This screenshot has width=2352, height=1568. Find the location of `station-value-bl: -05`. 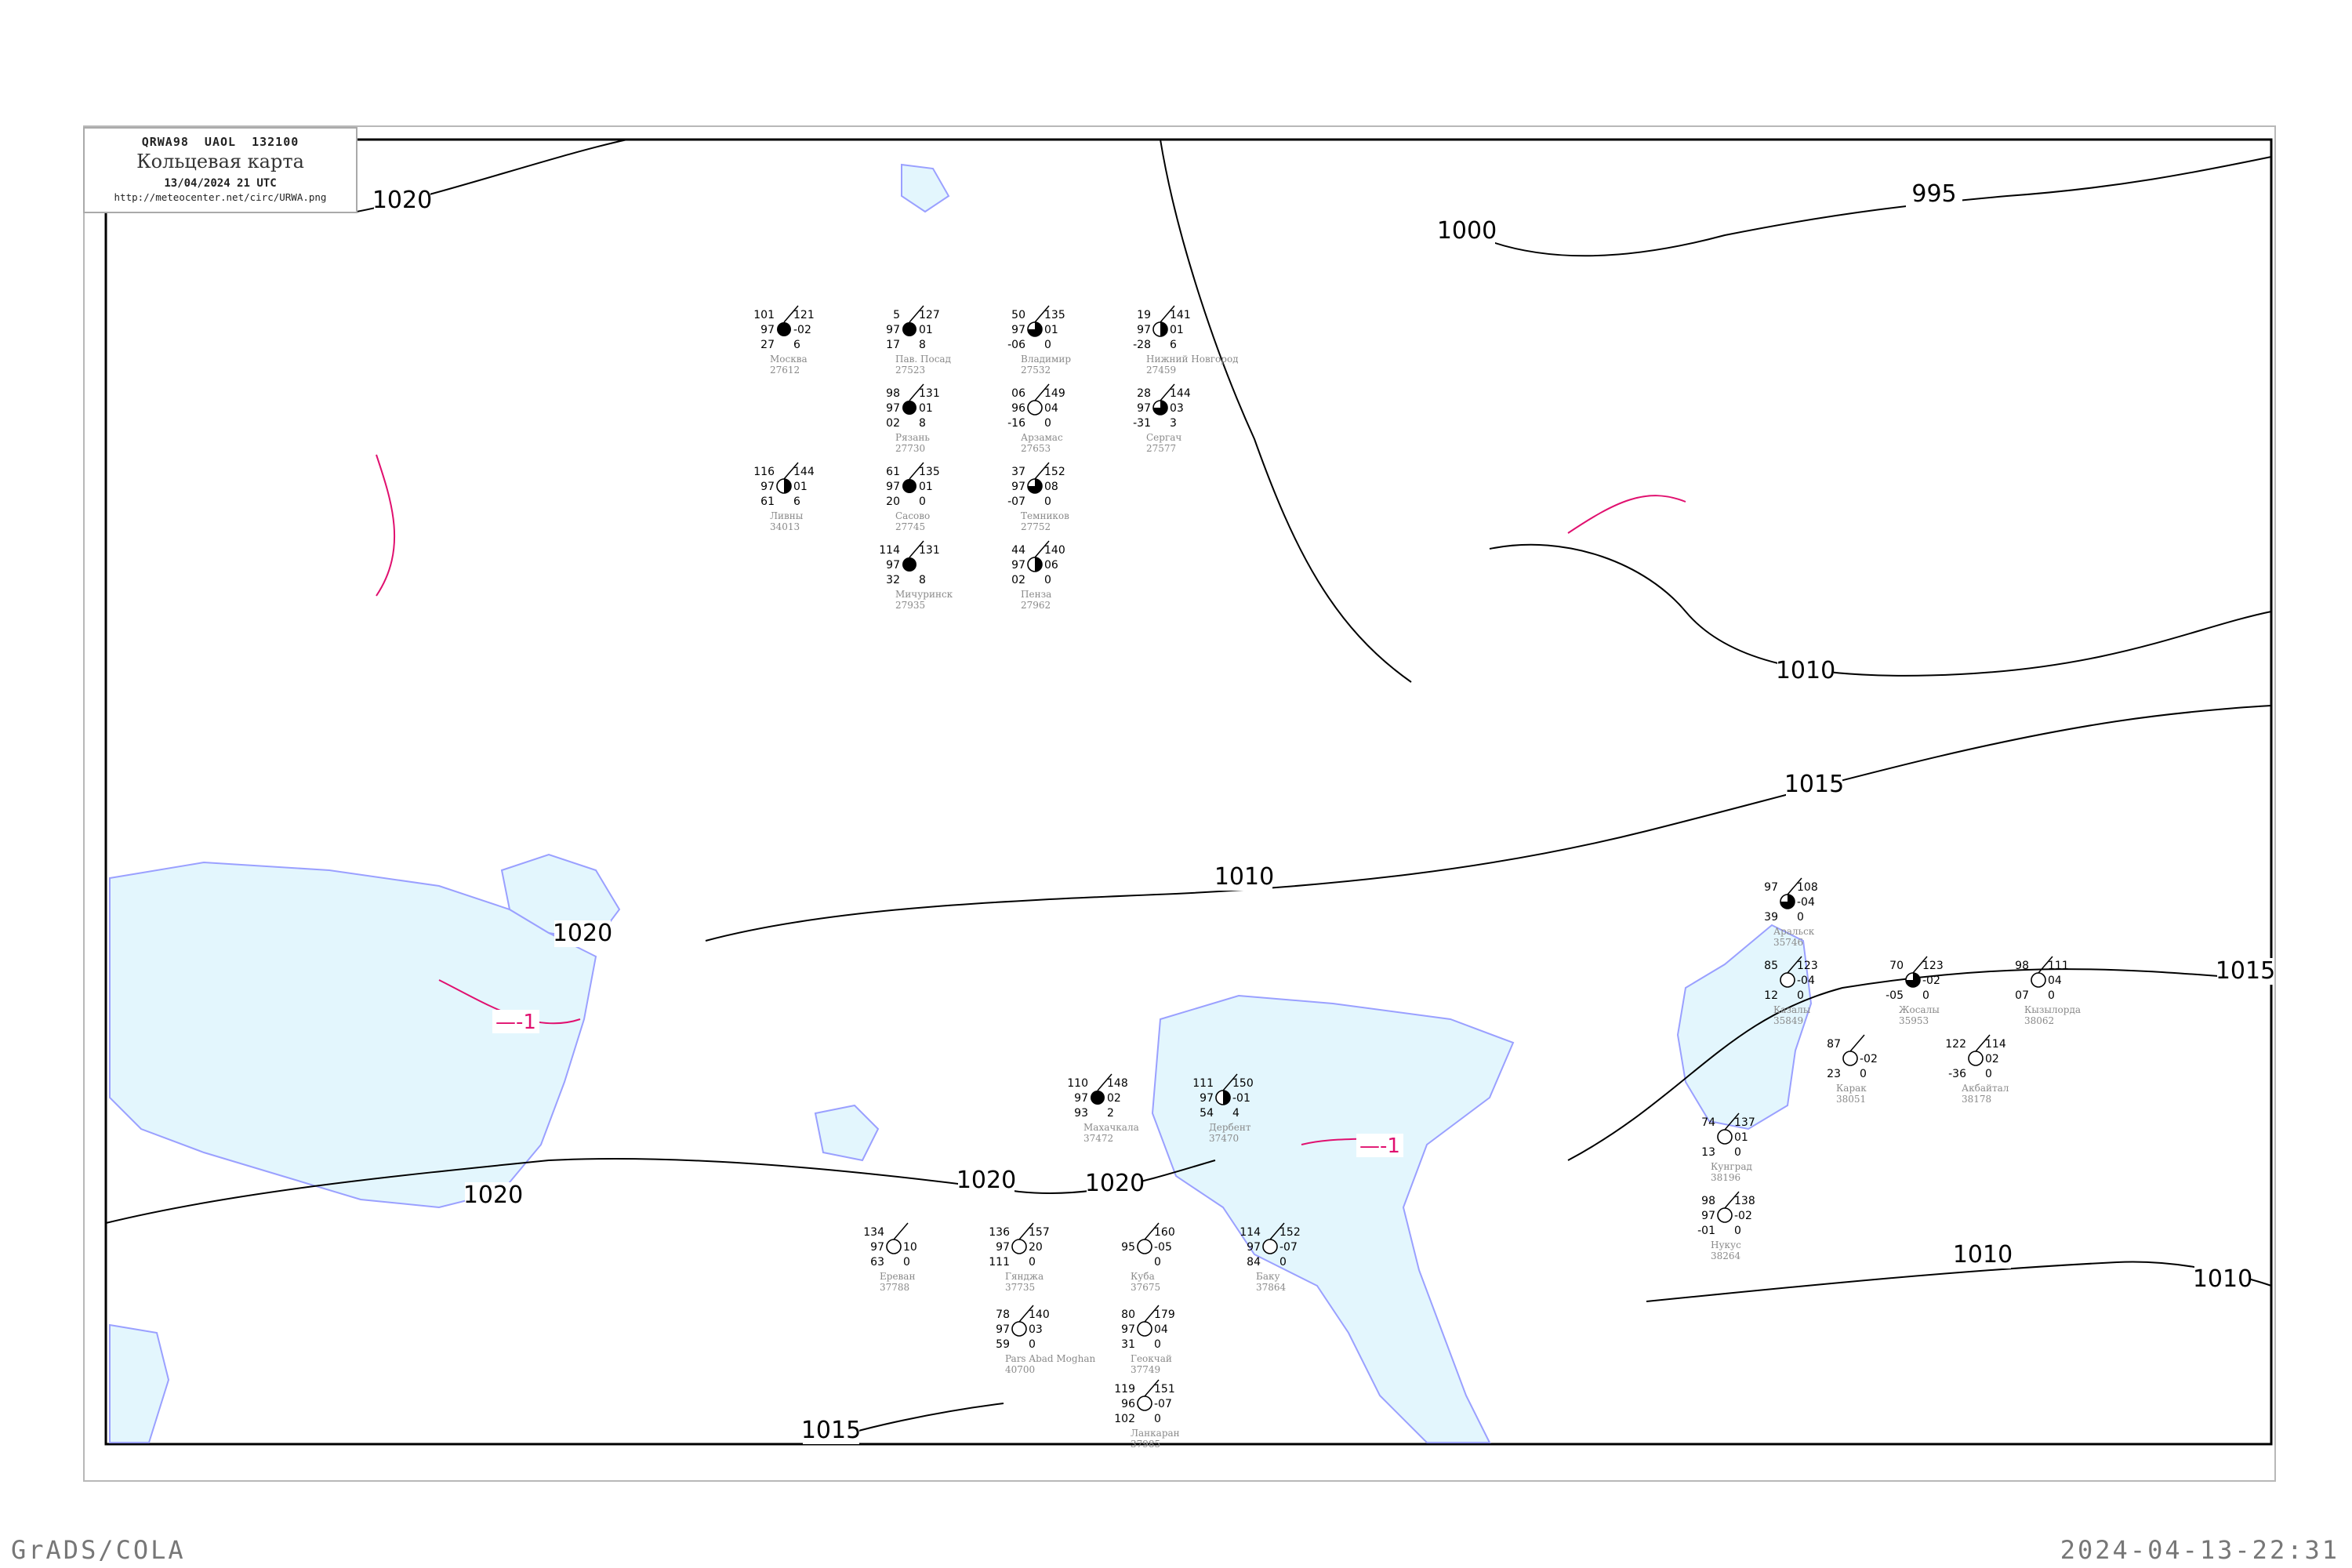

station-value-bl: -05 is located at coordinates (1895, 995).